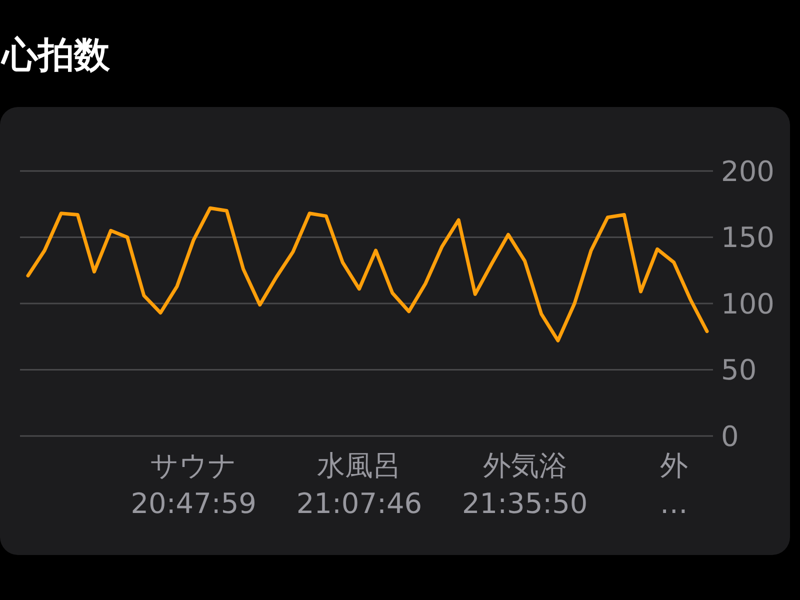 The height and width of the screenshot is (600, 800). Describe the element at coordinates (747, 171) in the screenshot. I see `y-tick-label: 200` at that location.